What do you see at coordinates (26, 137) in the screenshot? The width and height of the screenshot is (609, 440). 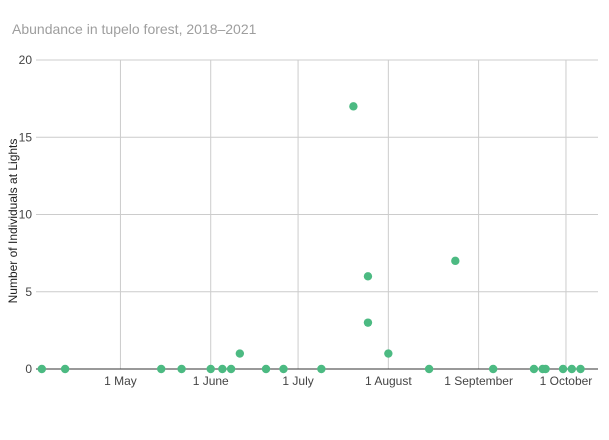 I see `y-tick-label: 15` at bounding box center [26, 137].